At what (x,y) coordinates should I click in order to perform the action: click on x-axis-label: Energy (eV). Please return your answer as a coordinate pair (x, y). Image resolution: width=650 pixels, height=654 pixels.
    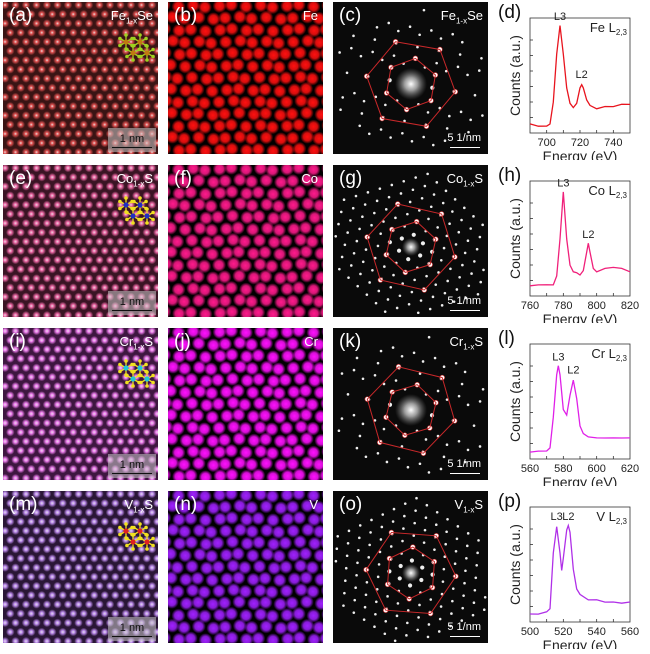
    Looking at the image, I should click on (580, 317).